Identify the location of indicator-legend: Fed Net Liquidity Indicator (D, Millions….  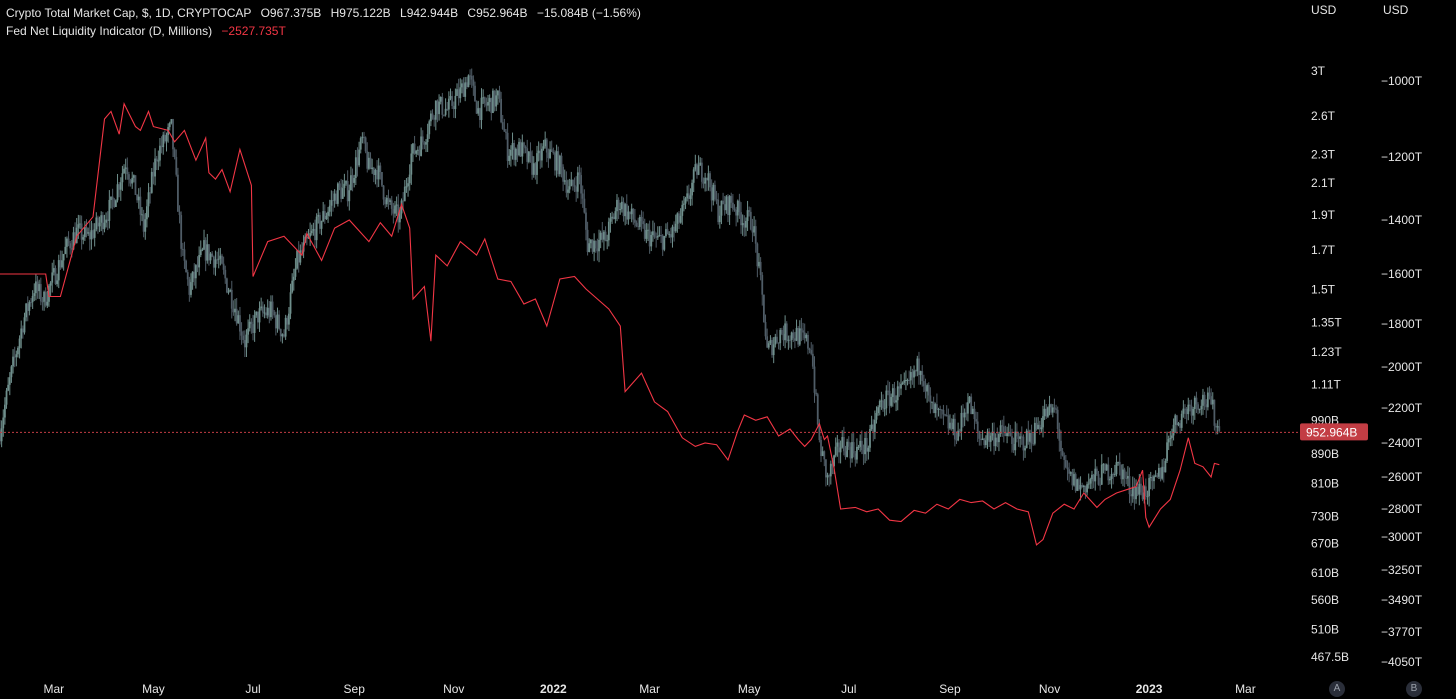
(323, 31).